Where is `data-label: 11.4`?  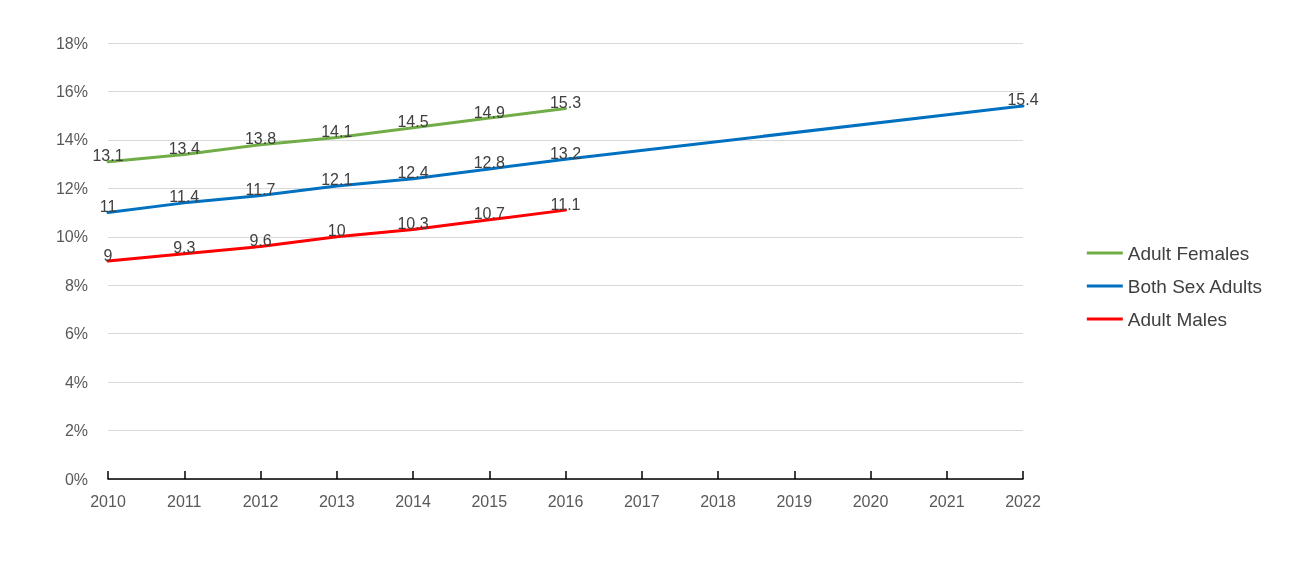
data-label: 11.4 is located at coordinates (184, 197).